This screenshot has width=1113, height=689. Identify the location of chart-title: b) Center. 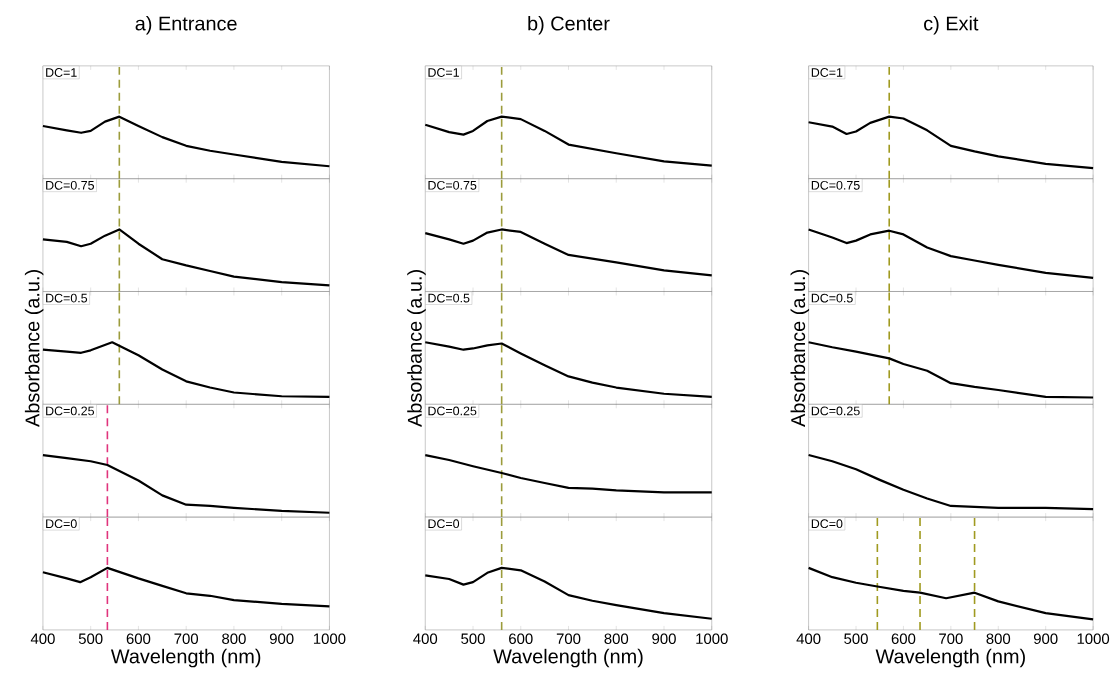
(569, 25).